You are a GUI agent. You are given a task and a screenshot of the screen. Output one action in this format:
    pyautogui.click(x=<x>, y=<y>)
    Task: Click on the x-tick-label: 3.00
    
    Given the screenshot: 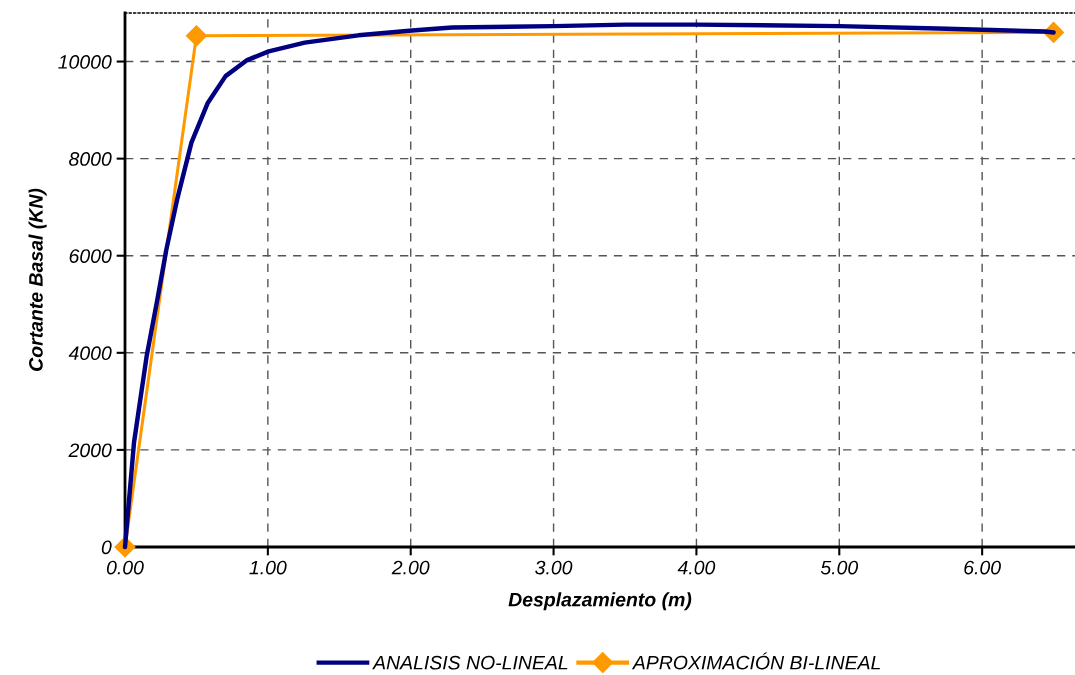 What is the action you would take?
    pyautogui.click(x=554, y=567)
    